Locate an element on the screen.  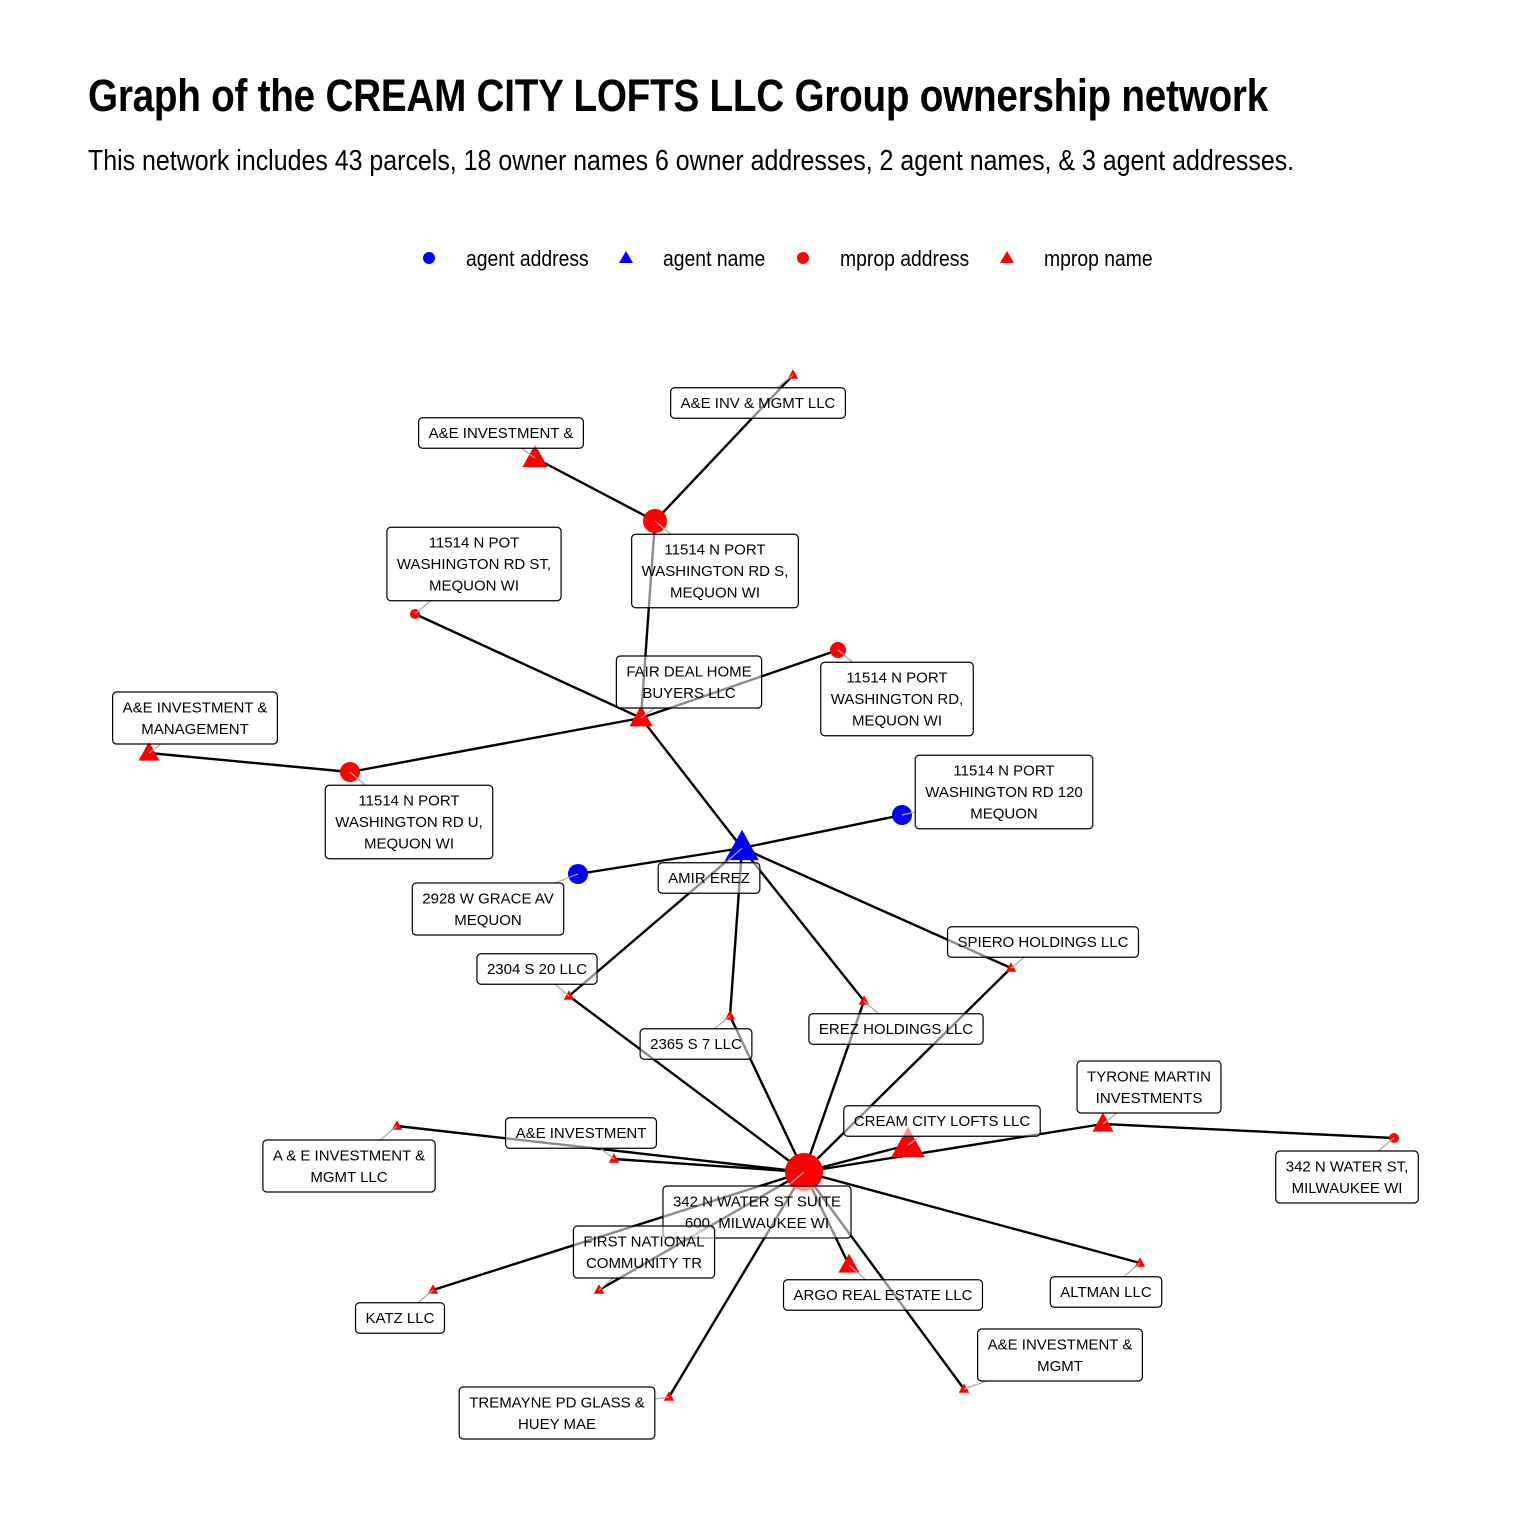
label-text: A&E INV & MGMT LLC is located at coordinates (758, 403).